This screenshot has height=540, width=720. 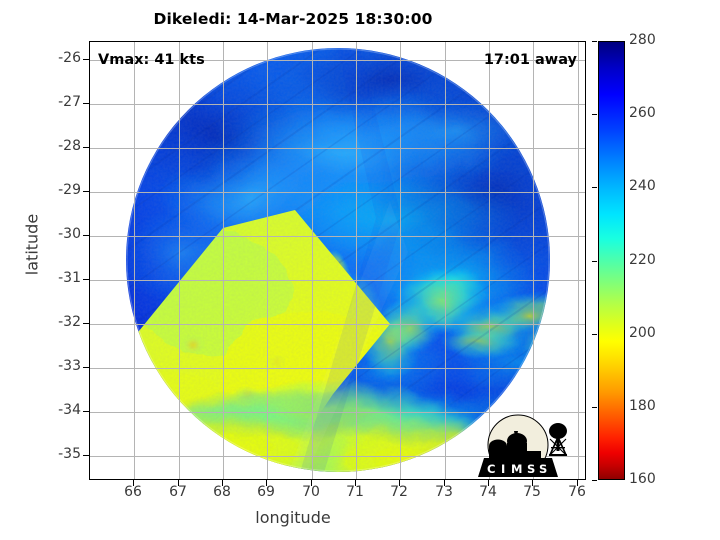 What do you see at coordinates (69, 410) in the screenshot?
I see `y-tick-label: -34` at bounding box center [69, 410].